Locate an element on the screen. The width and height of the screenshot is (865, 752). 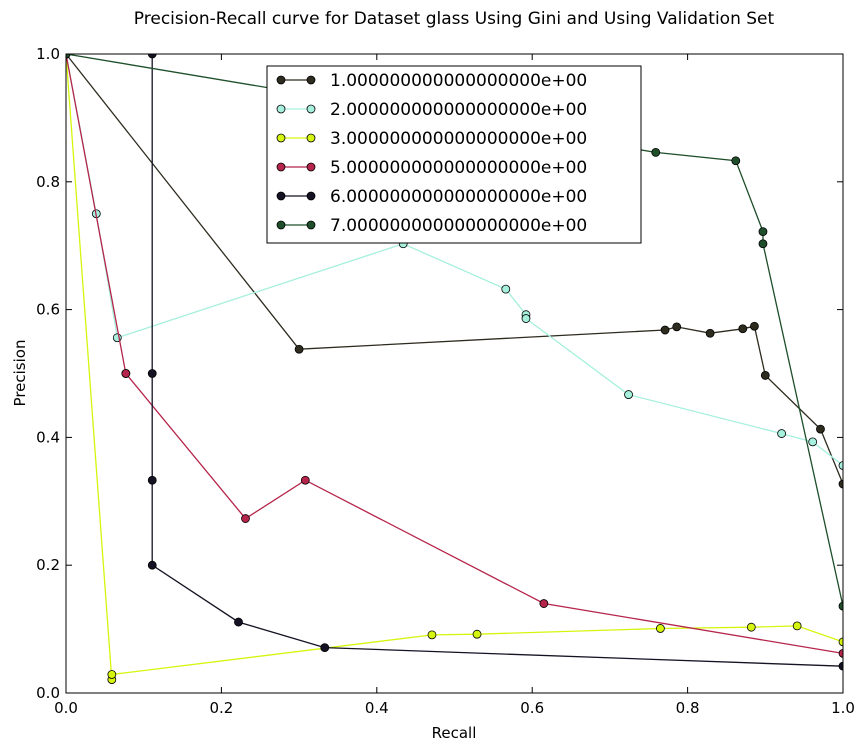
legend-label: 6.000000000000000000e+00 is located at coordinates (458, 197).